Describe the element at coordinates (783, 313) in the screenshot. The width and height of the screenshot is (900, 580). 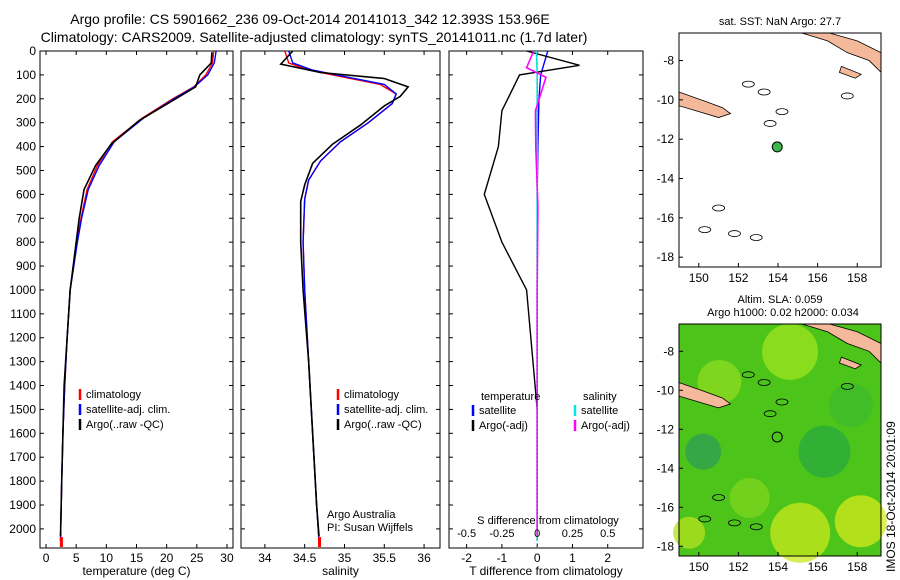
I see `map-subtitle: Argo h1000: 0.02 h2000: 0.034` at that location.